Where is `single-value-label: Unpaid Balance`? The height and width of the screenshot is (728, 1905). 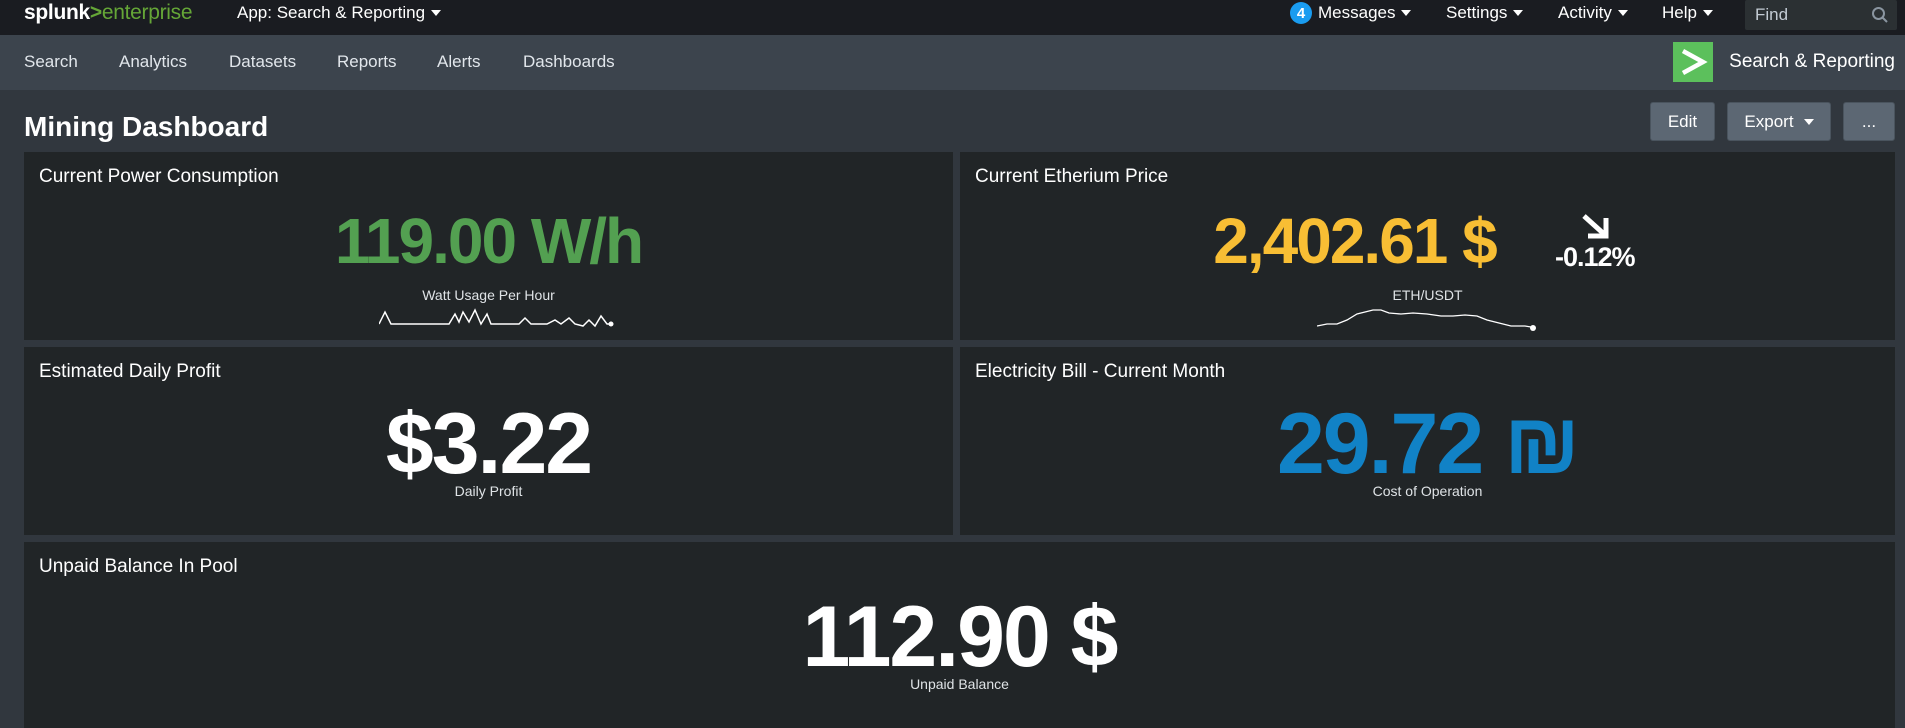
single-value-label: Unpaid Balance is located at coordinates (959, 684).